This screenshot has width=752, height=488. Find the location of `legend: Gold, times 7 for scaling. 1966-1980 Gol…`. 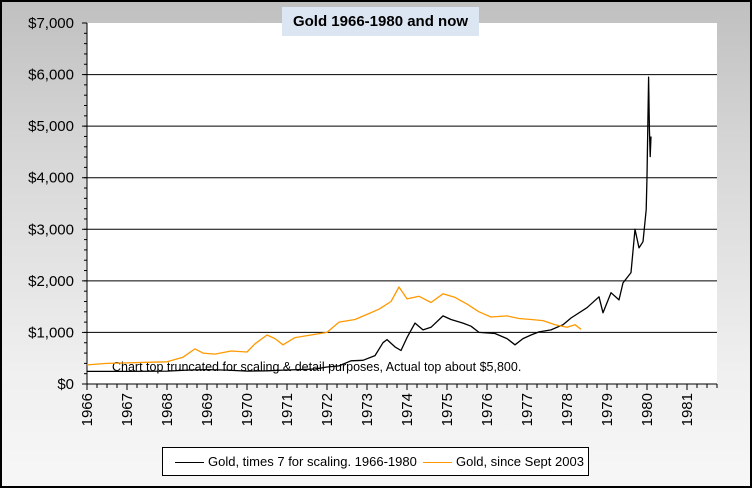

legend: Gold, times 7 for scaling. 1966-1980 Gol… is located at coordinates (375, 461).